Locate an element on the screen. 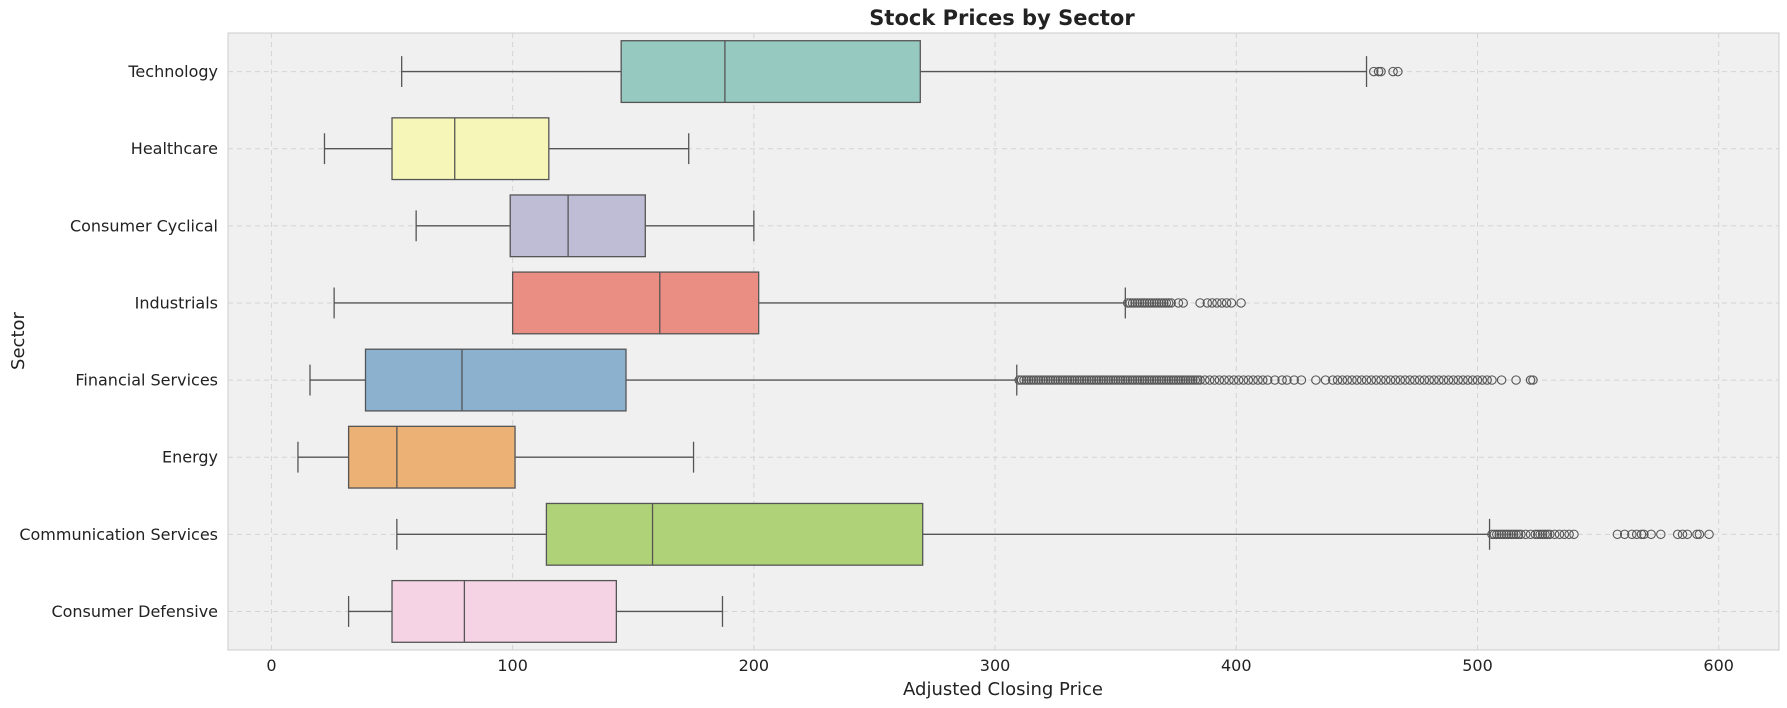 Image resolution: width=1787 pixels, height=708 pixels. box-financial-services is located at coordinates (923, 380).